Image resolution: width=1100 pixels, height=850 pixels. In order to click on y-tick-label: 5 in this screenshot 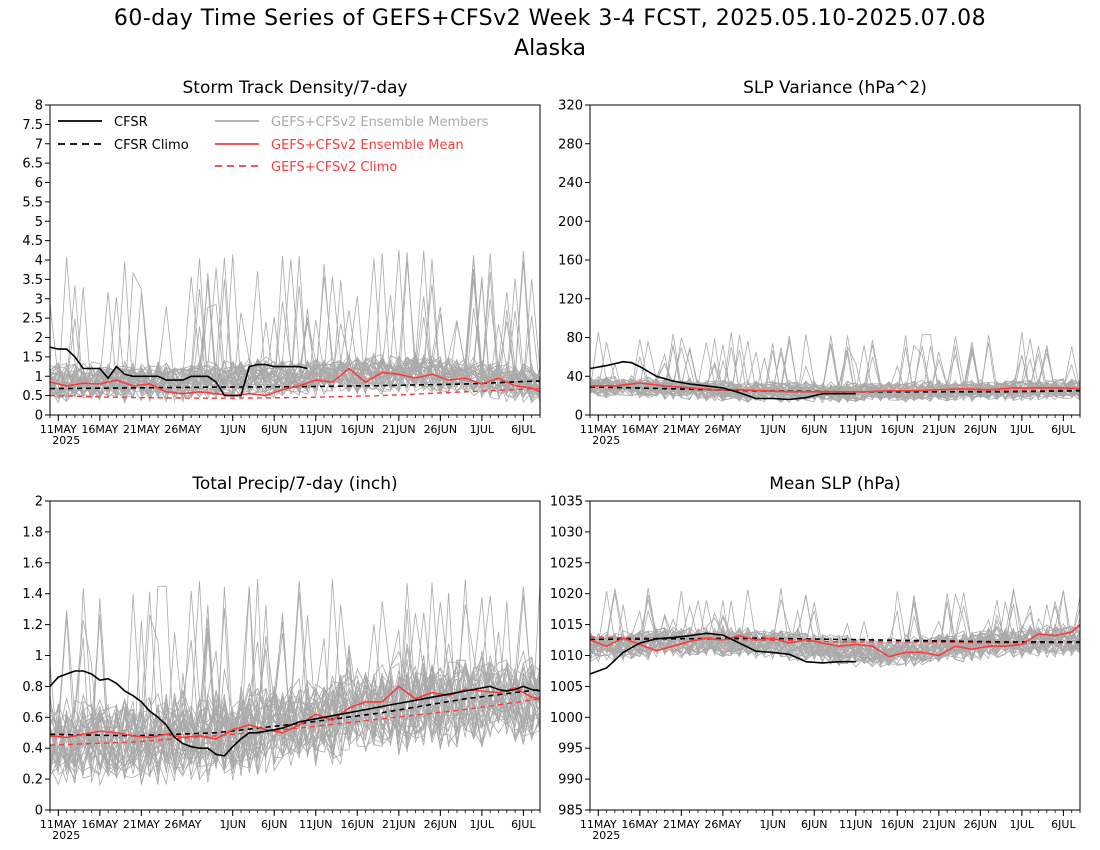, I will do `click(39, 222)`.